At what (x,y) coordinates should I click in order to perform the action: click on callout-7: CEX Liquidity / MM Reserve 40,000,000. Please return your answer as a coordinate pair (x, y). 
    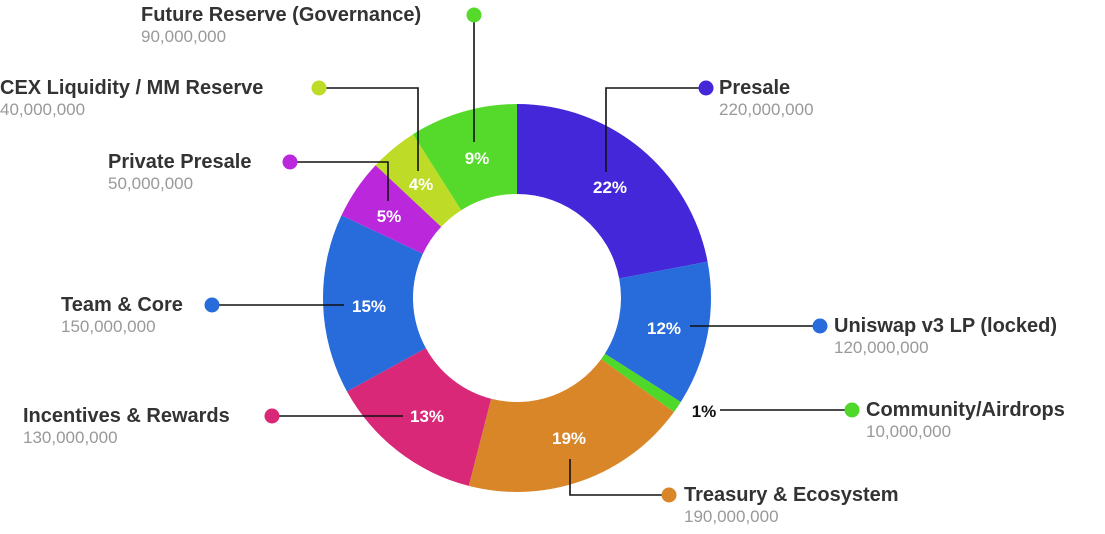
    Looking at the image, I should click on (131, 99).